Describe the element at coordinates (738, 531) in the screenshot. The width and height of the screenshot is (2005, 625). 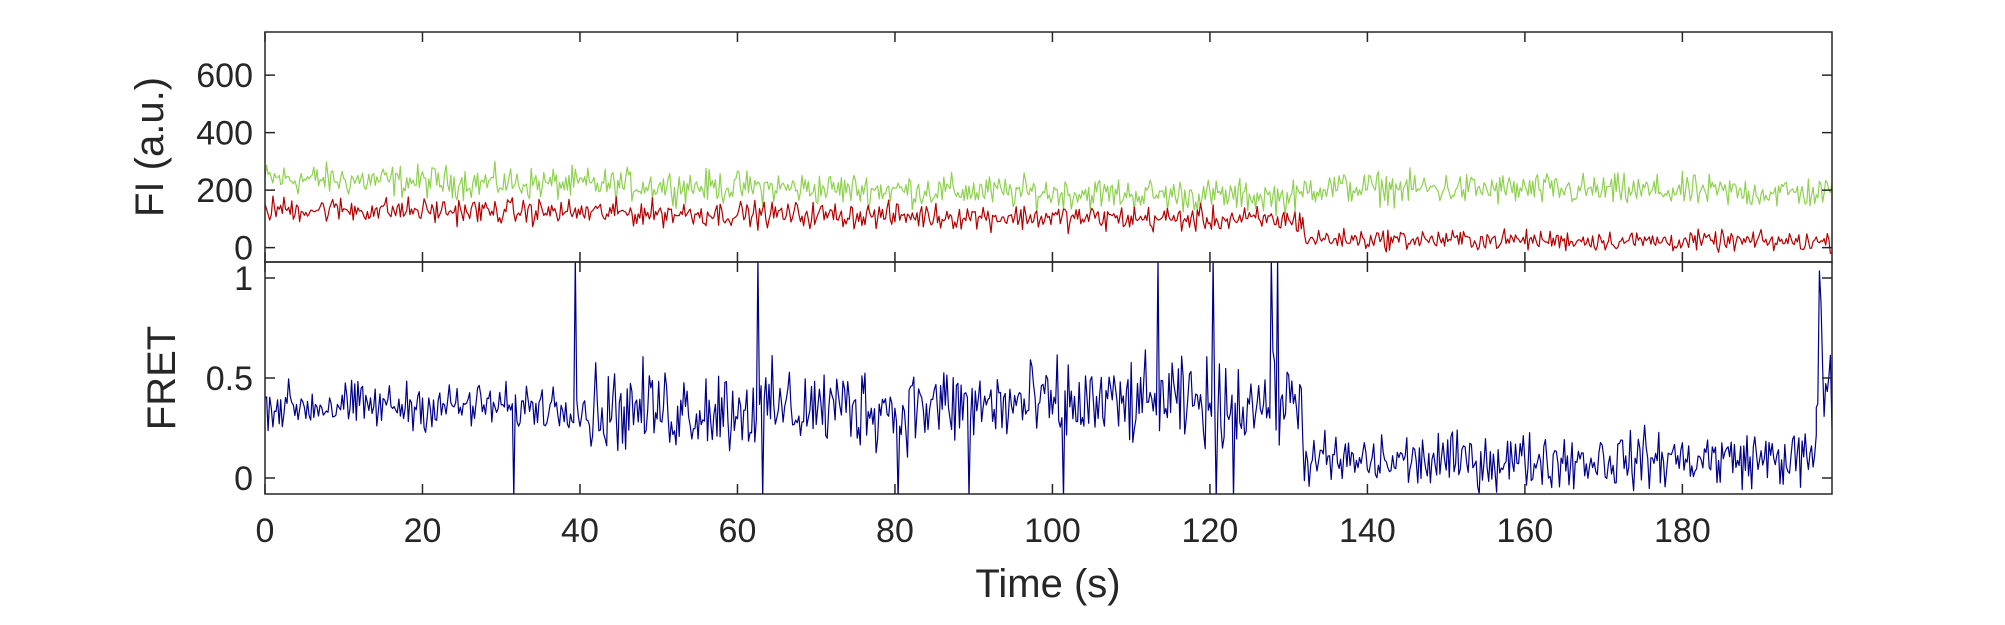
I see `time-x-tick-label: 60` at that location.